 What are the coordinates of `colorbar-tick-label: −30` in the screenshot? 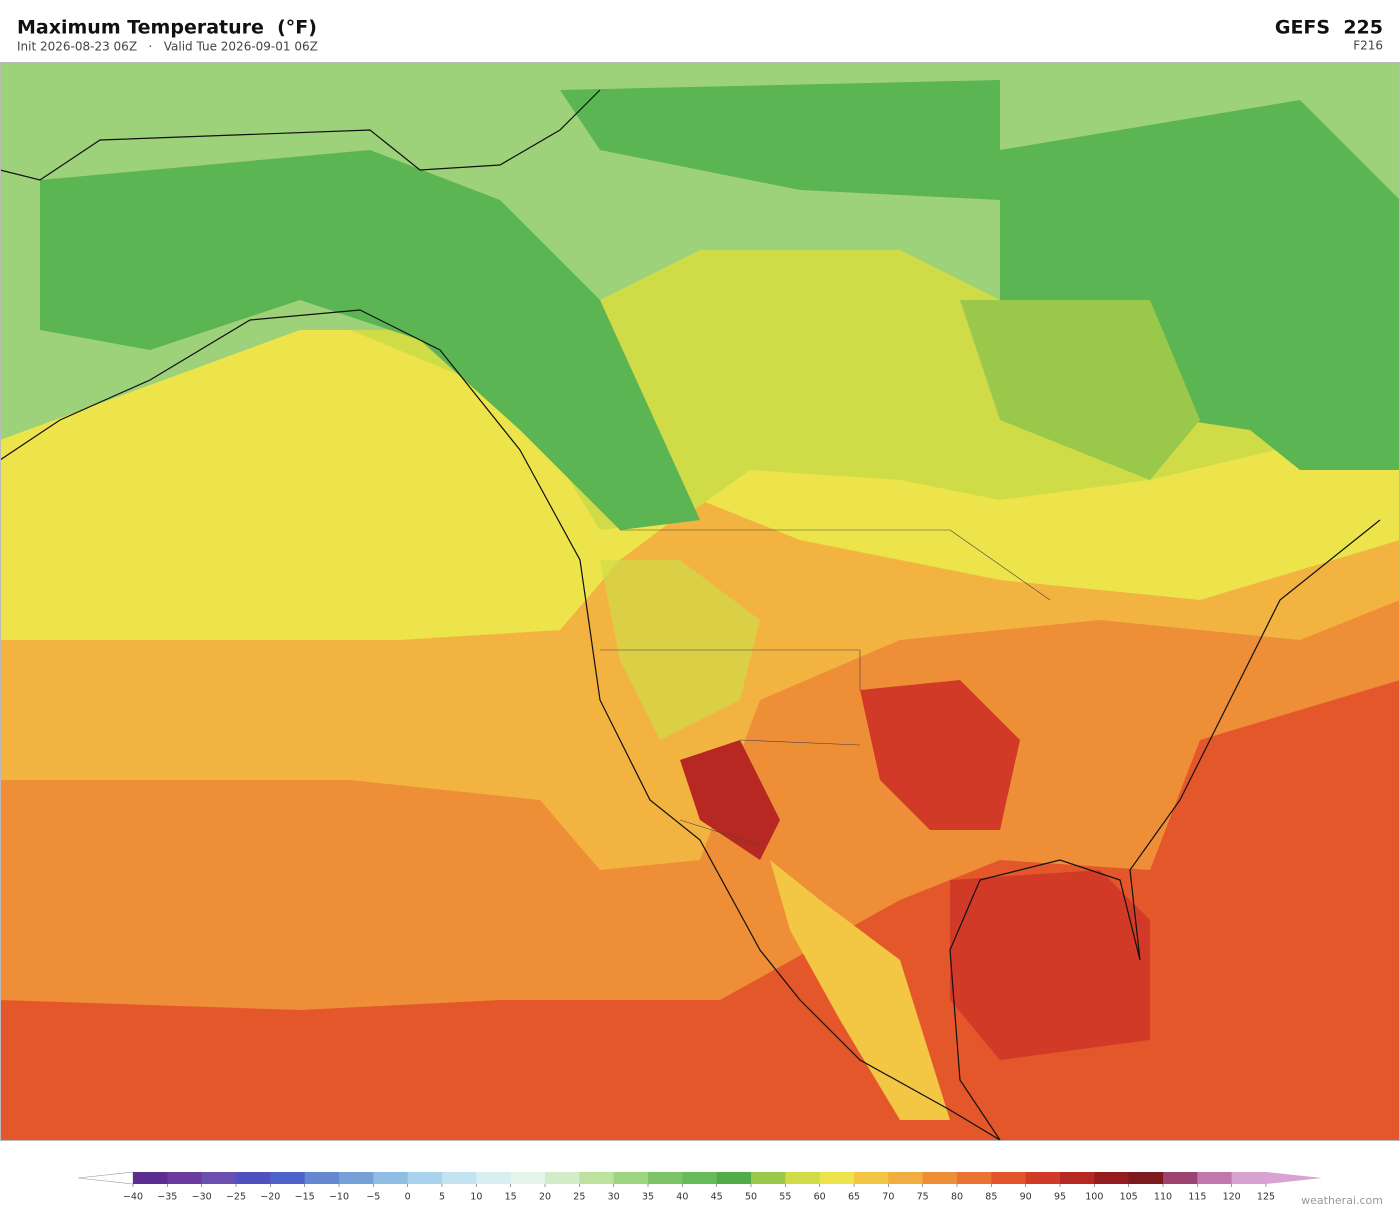 It's located at (202, 1197).